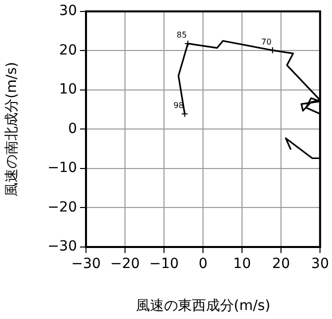 The image size is (332, 319). I want to click on y-axis-title: 風速の南北成分(m/s), so click(12, 129).